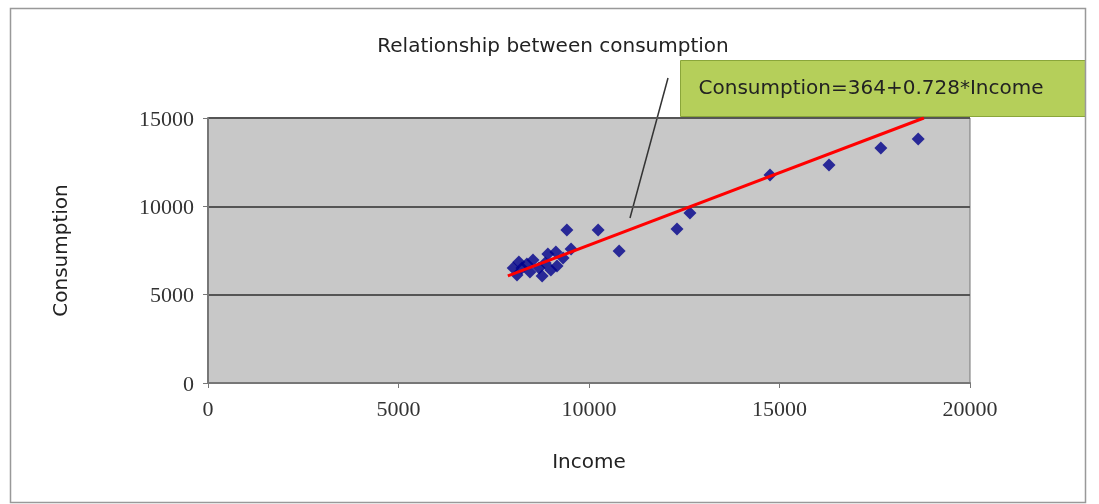  Describe the element at coordinates (553, 45) in the screenshot. I see `chart-title: Relationship between consumption` at that location.